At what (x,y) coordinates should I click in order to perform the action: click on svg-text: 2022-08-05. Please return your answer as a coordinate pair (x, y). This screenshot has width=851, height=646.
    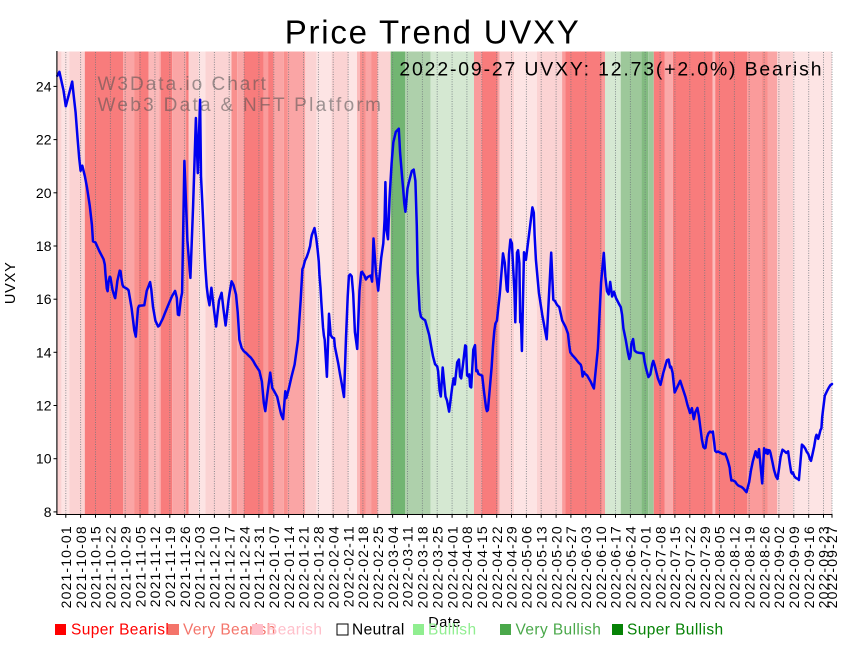
    Looking at the image, I should click on (720, 566).